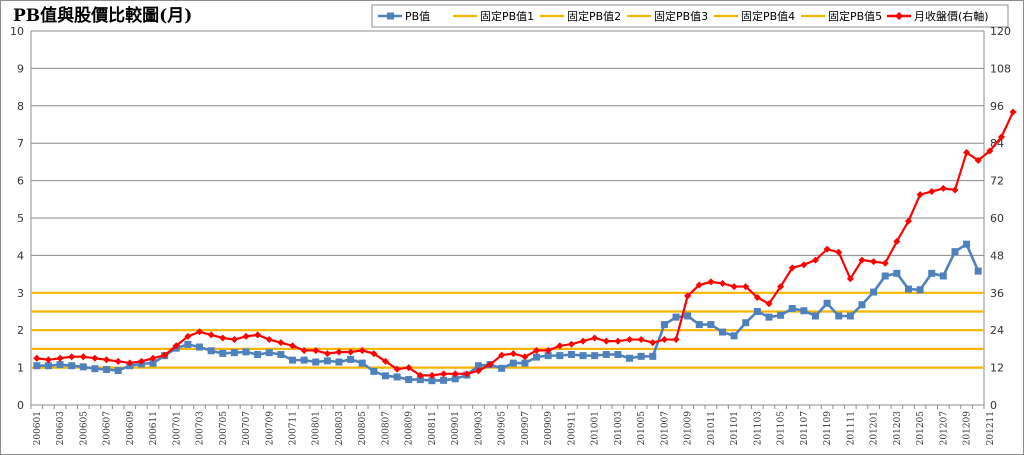  I want to click on y-left-tick-label: 7, so click(20, 143).